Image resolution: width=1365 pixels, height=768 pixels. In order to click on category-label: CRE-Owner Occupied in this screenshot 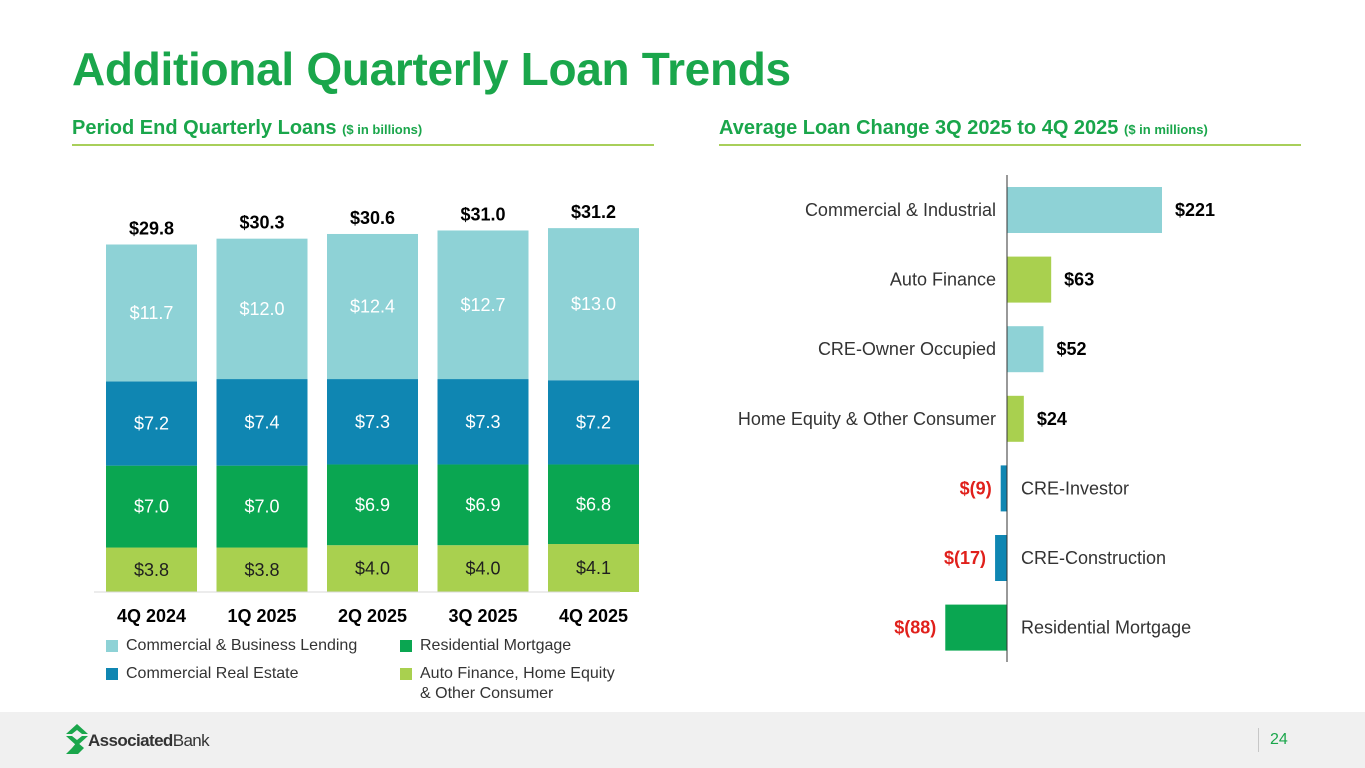, I will do `click(907, 349)`.